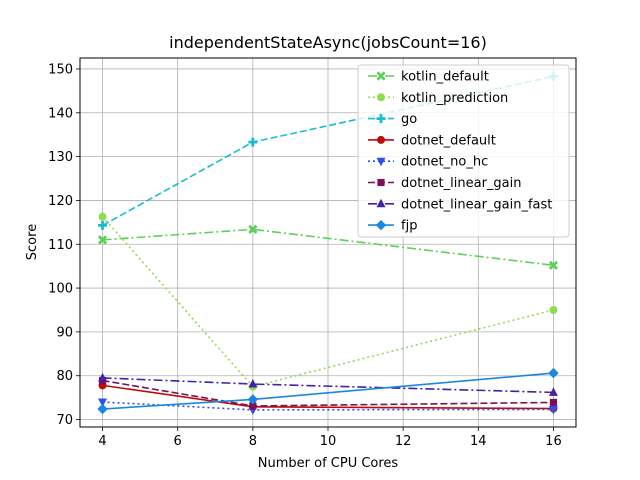  Describe the element at coordinates (448, 140) in the screenshot. I see `legend-label: dotnet_default` at that location.